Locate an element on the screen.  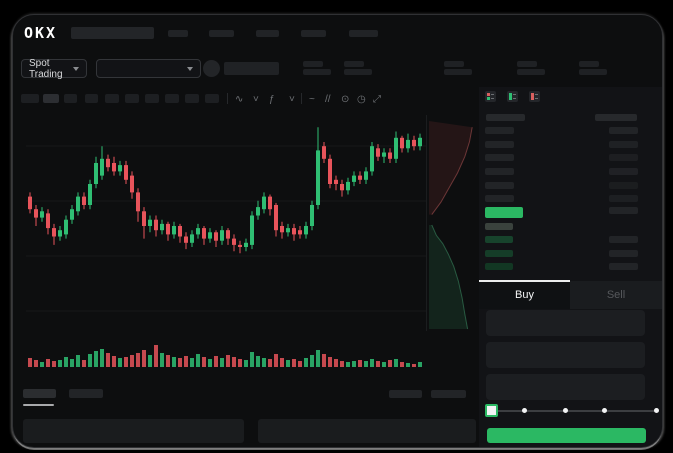
coin-avatar is located at coordinates (211, 68).